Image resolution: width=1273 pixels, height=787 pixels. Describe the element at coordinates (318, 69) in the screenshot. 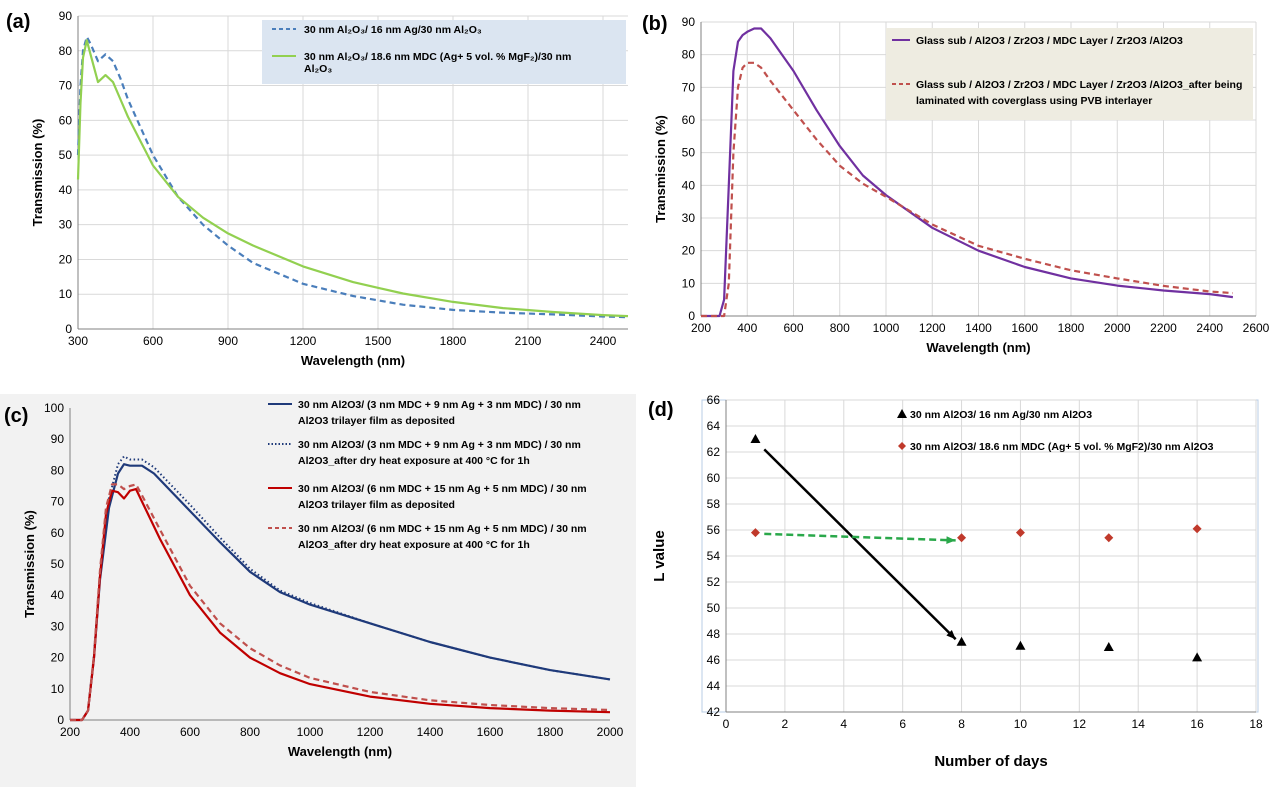

I see `legend-label: Al₂O₃` at that location.